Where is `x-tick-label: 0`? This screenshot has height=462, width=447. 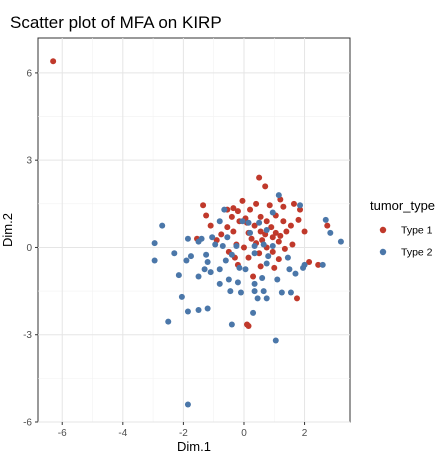
x-tick-label: 0 is located at coordinates (244, 433).